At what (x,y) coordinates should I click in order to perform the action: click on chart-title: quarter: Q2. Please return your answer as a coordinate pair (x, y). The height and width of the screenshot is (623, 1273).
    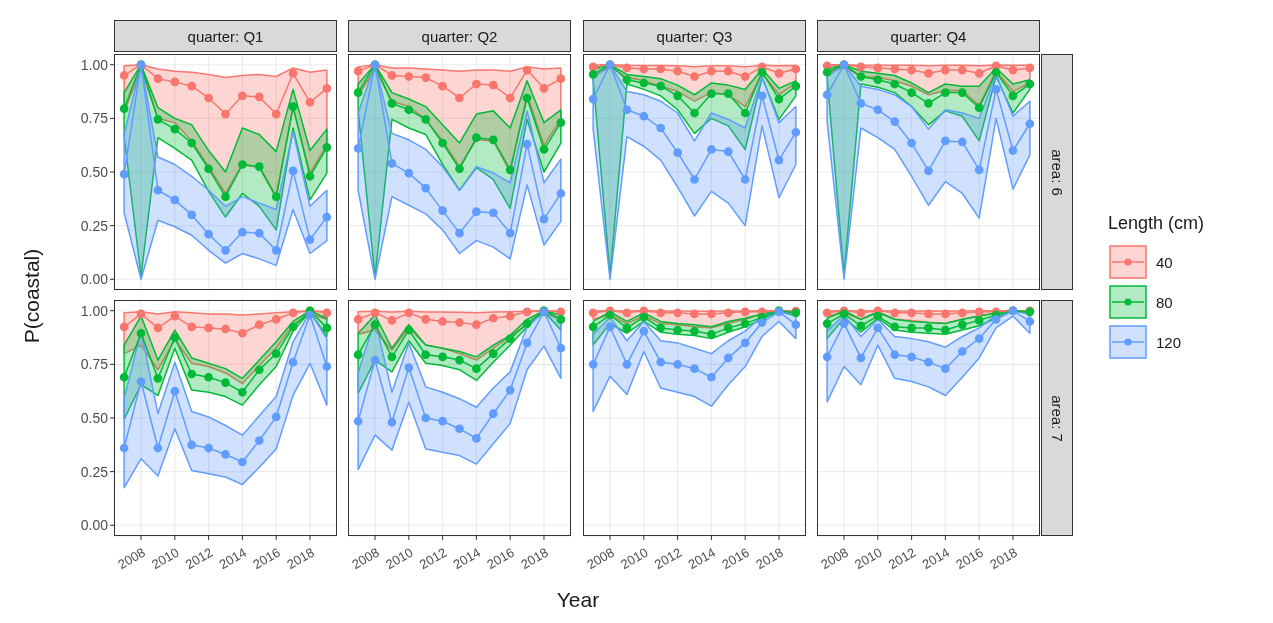
    Looking at the image, I should click on (459, 36).